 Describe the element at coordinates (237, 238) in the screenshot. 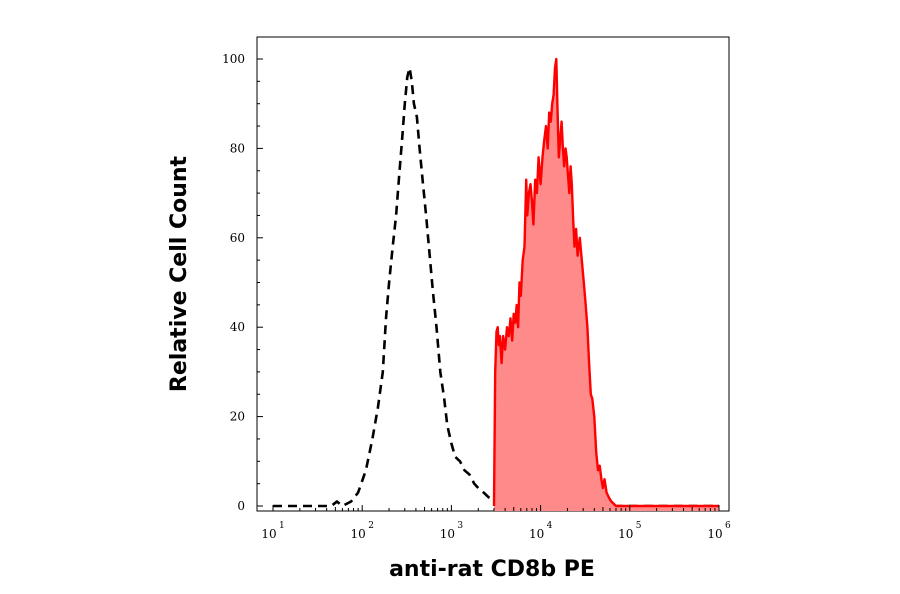

I see `y-tick-label: 60` at that location.